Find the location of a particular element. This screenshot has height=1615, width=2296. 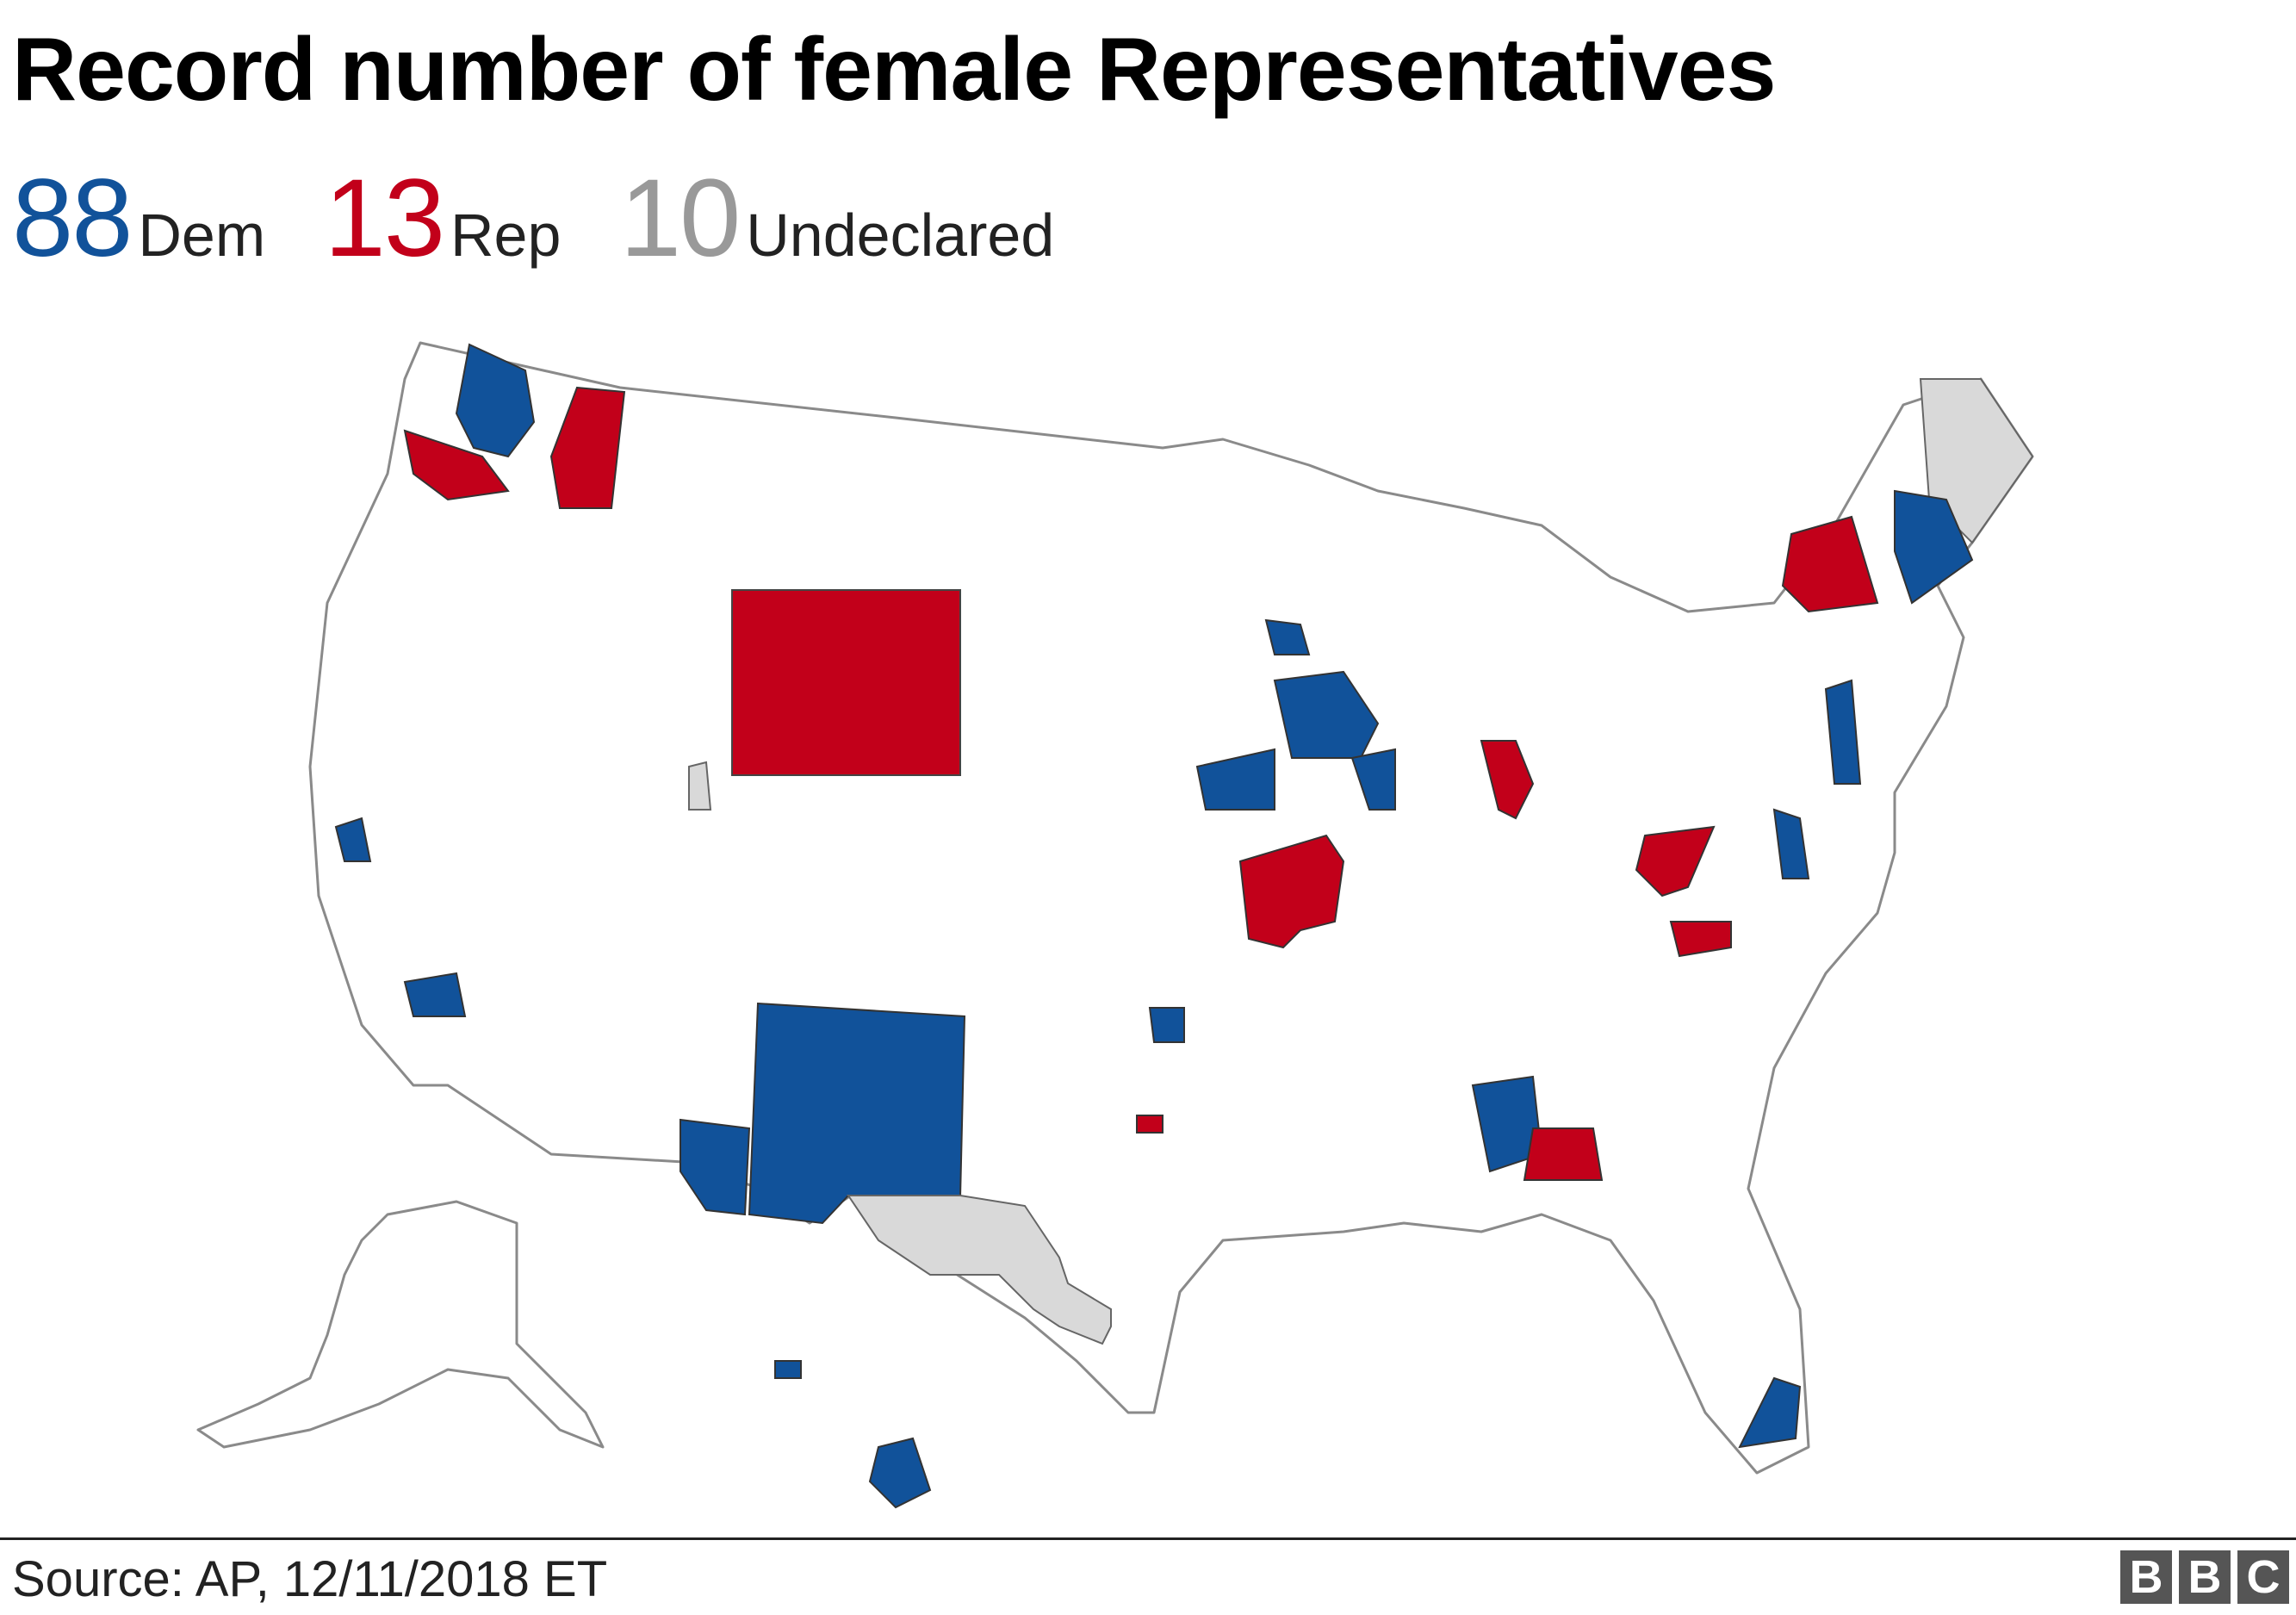

district-wisconsin-dem is located at coordinates (1326, 714).